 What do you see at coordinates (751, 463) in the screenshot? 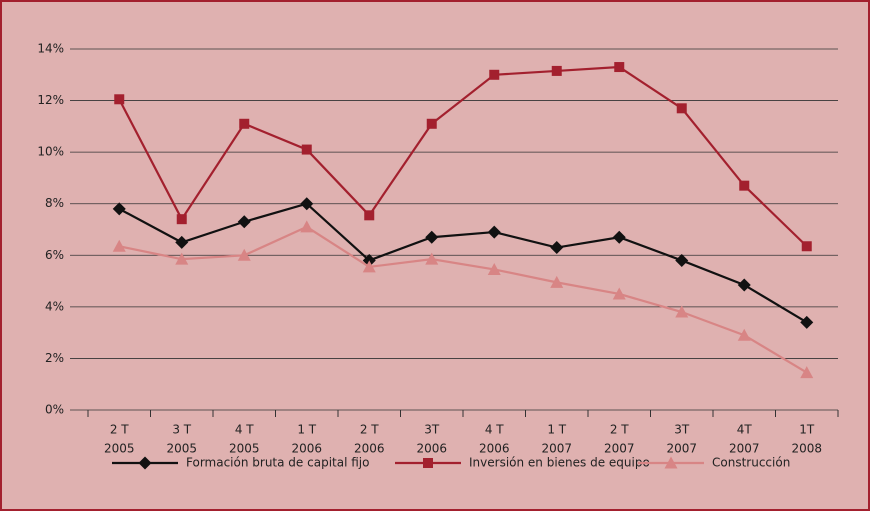
I see `legend-label: Construcción` at bounding box center [751, 463].